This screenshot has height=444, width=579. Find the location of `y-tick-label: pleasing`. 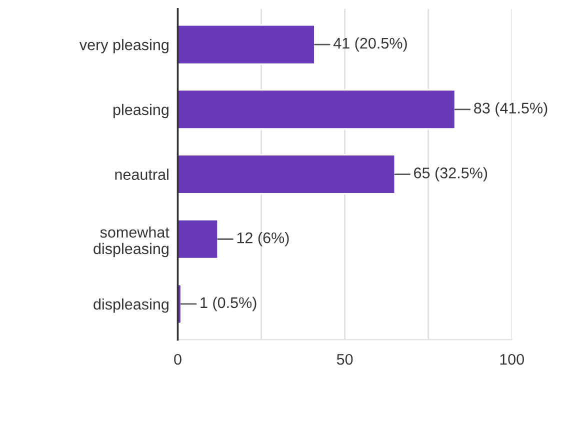

y-tick-label: pleasing is located at coordinates (141, 111).